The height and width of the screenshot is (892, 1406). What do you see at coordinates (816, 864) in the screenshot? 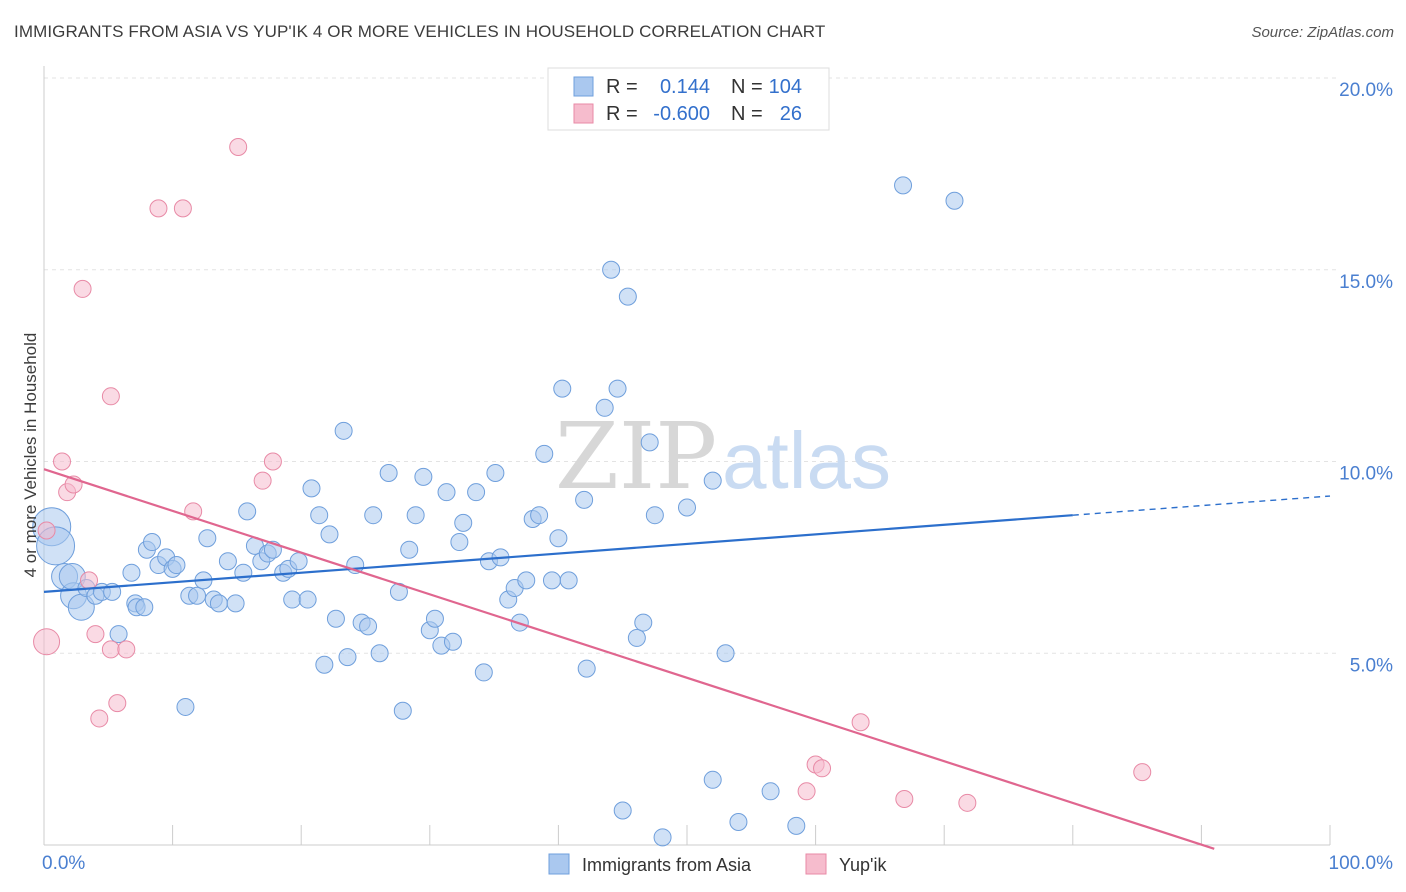
I see `bottom-legend-swatch-yupik` at bounding box center [816, 864].